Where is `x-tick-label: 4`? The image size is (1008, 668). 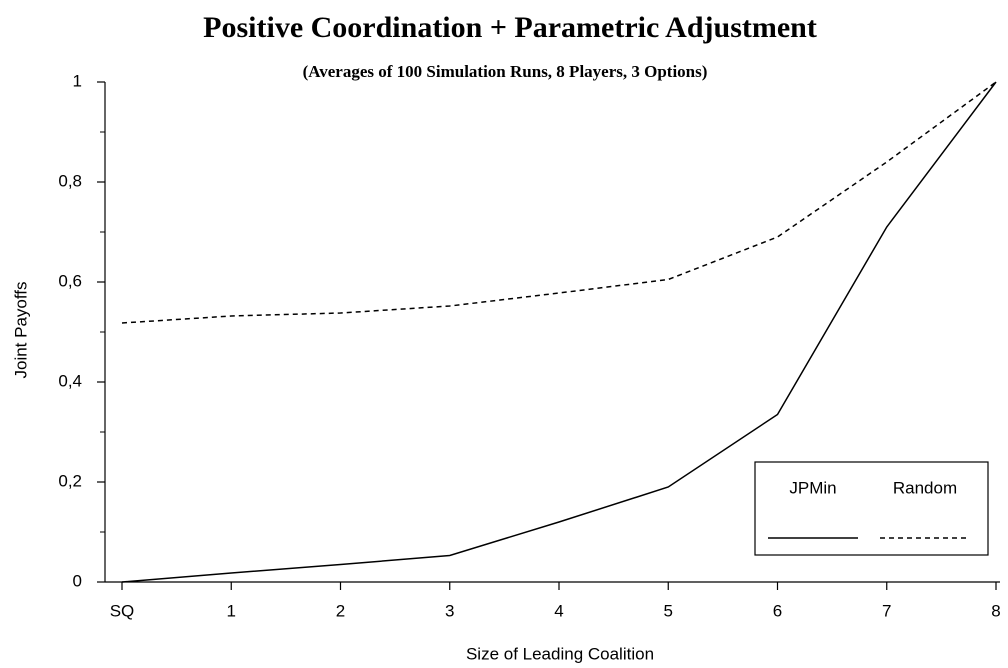
x-tick-label: 4 is located at coordinates (558, 610).